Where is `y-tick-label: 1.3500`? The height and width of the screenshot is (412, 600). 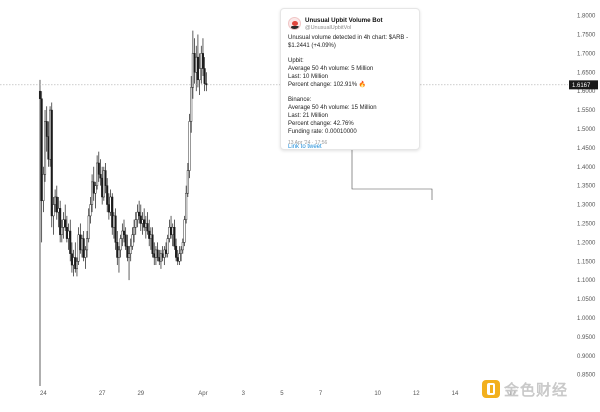 y-tick-label: 1.3500 is located at coordinates (586, 187).